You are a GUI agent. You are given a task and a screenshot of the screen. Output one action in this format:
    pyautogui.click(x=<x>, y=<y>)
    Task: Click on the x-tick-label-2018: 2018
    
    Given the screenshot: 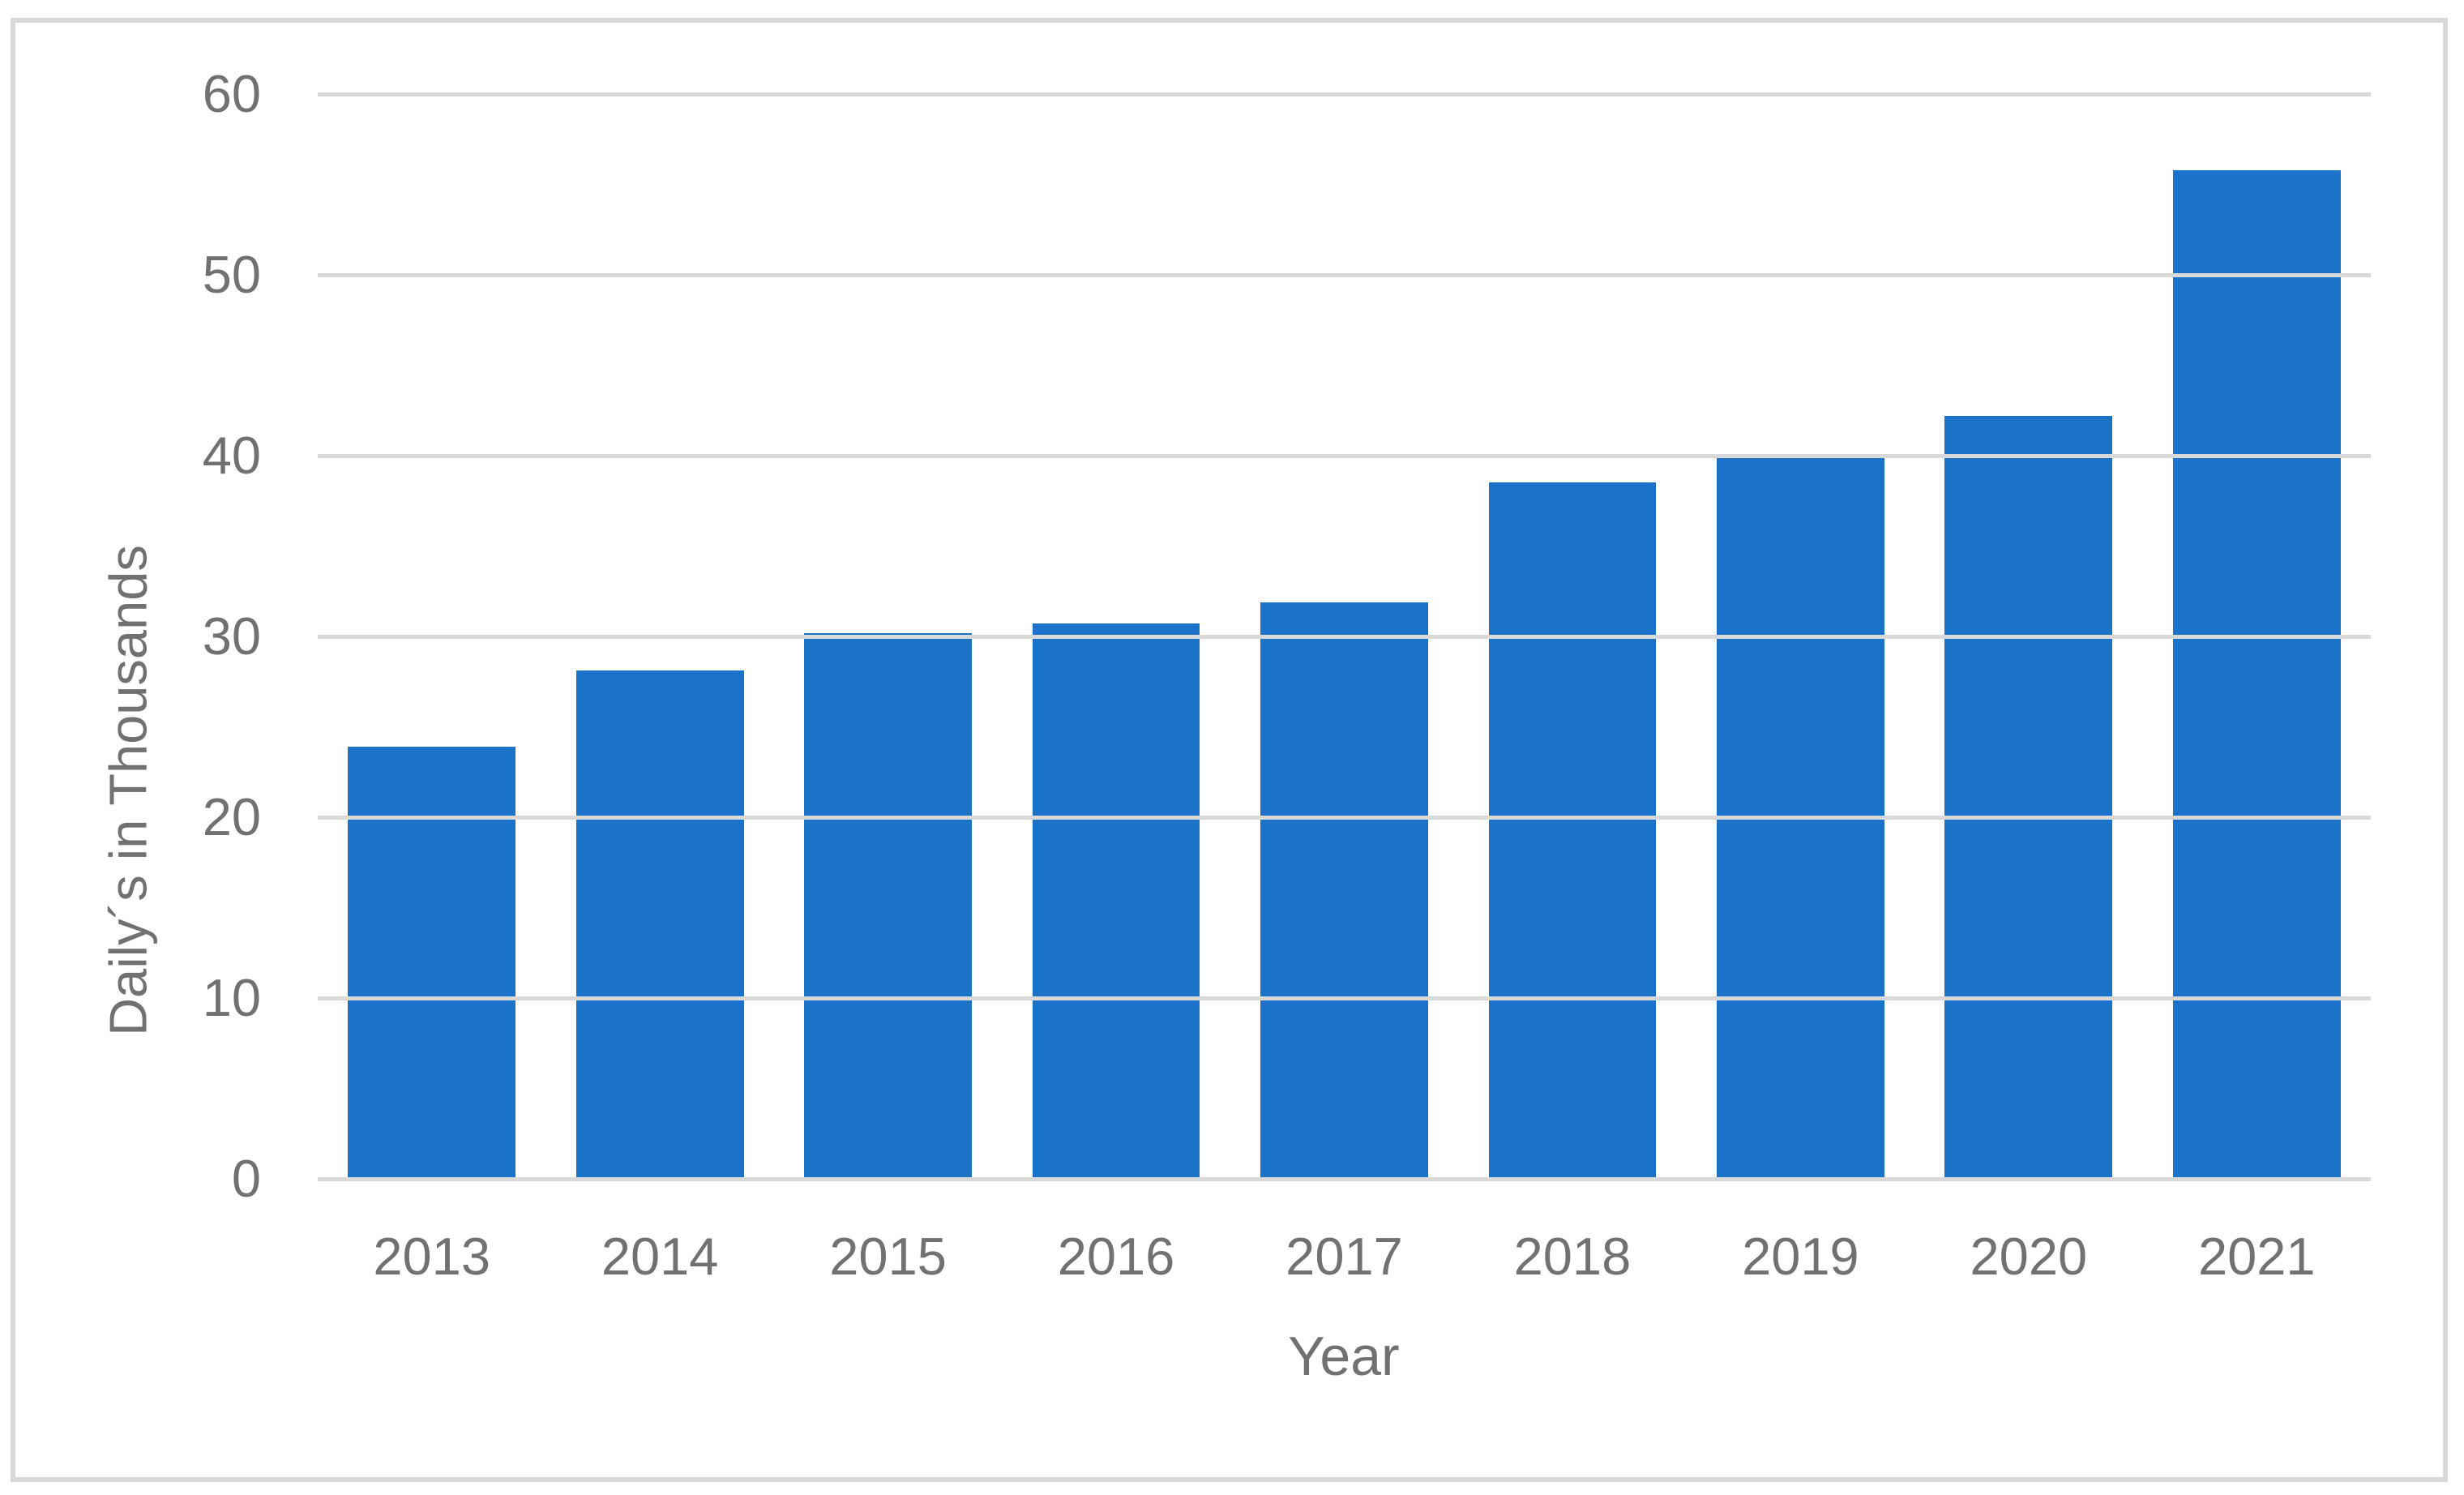 What is the action you would take?
    pyautogui.click(x=1572, y=1256)
    